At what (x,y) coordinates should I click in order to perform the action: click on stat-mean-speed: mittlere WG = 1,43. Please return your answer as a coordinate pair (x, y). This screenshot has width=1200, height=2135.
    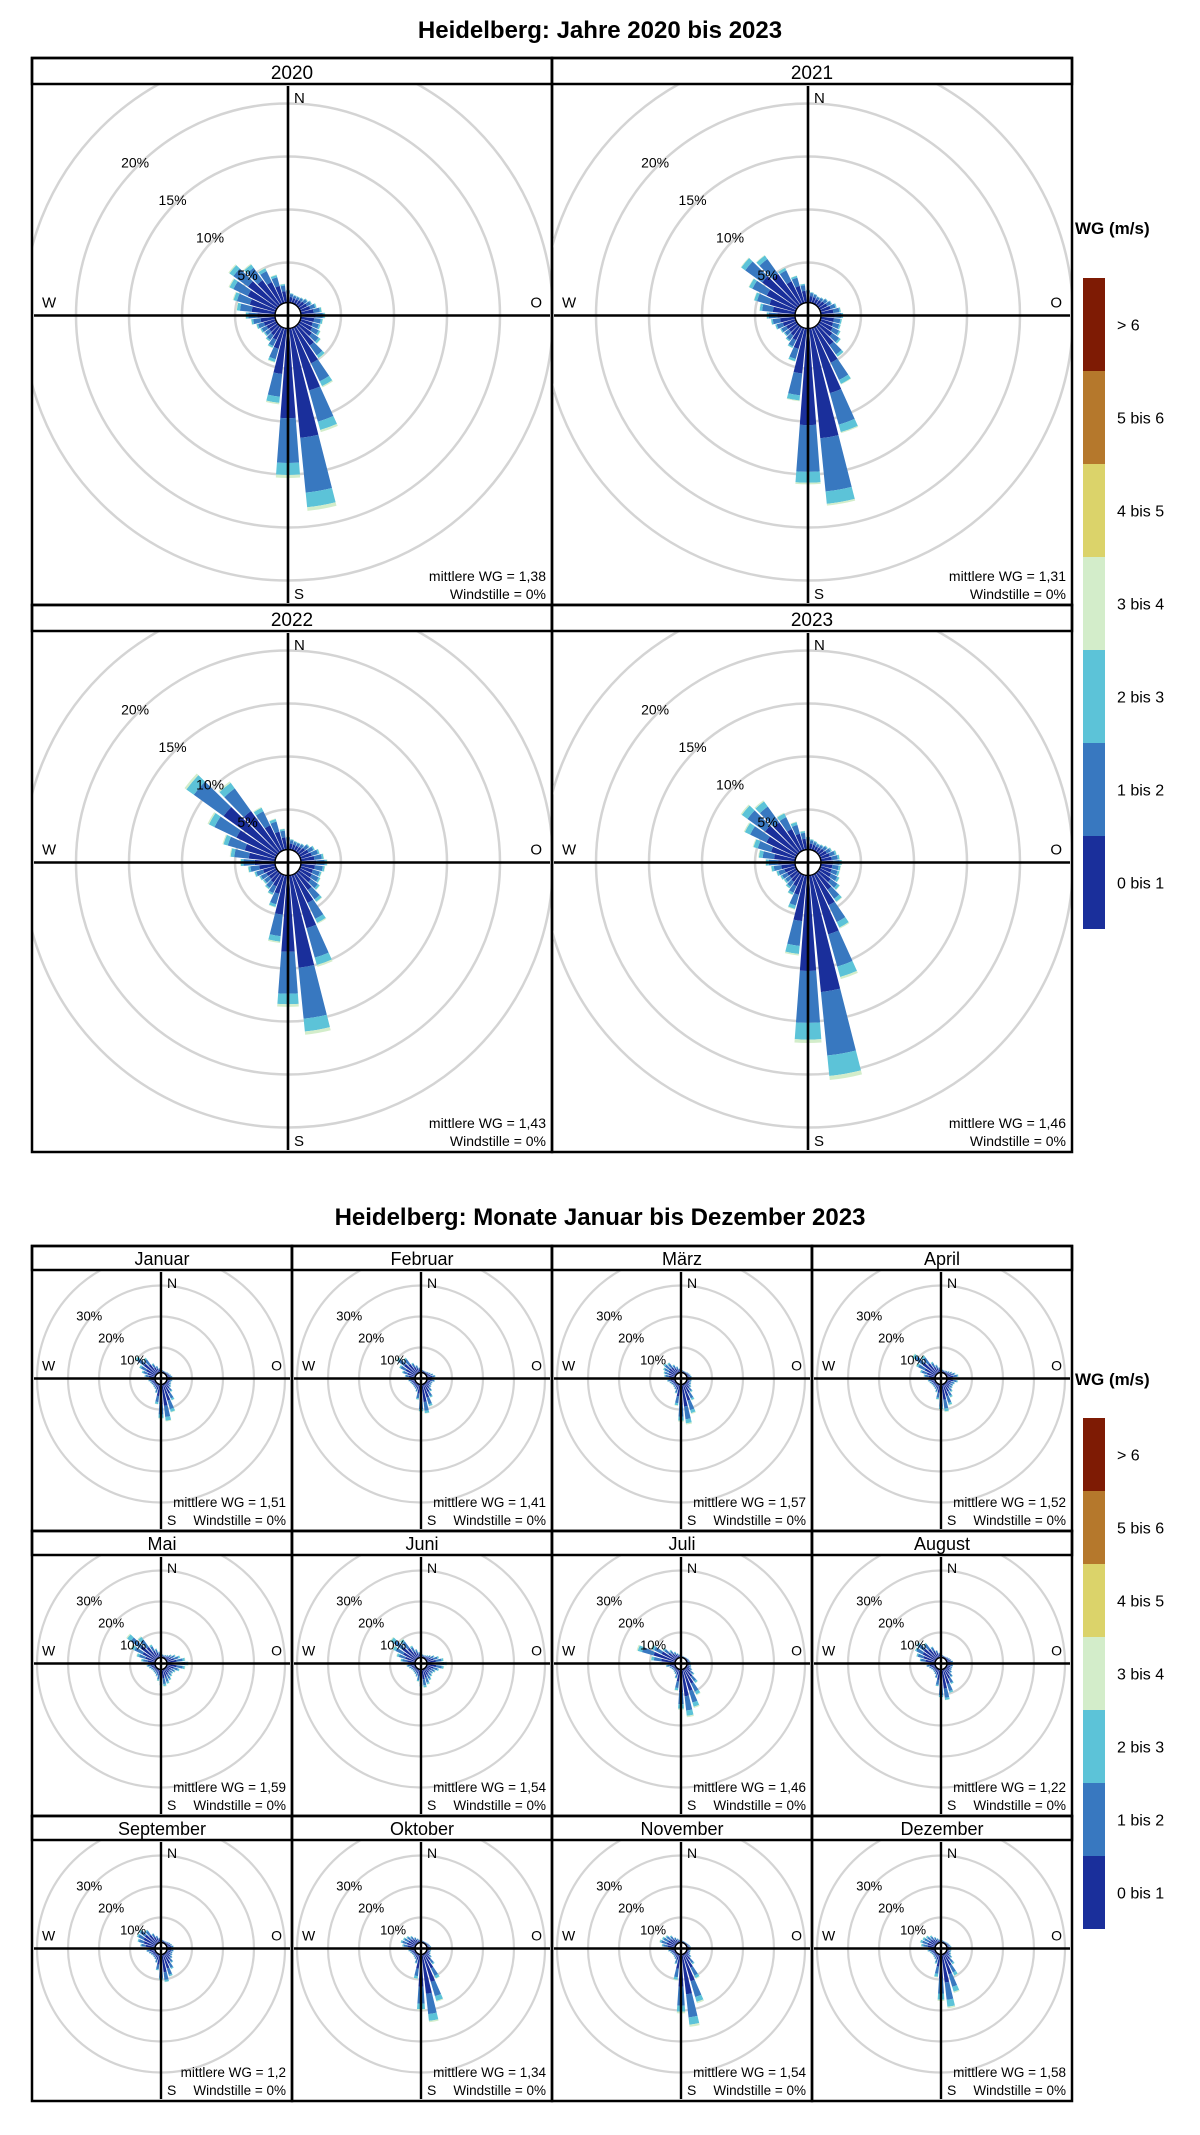
    Looking at the image, I should click on (487, 1123).